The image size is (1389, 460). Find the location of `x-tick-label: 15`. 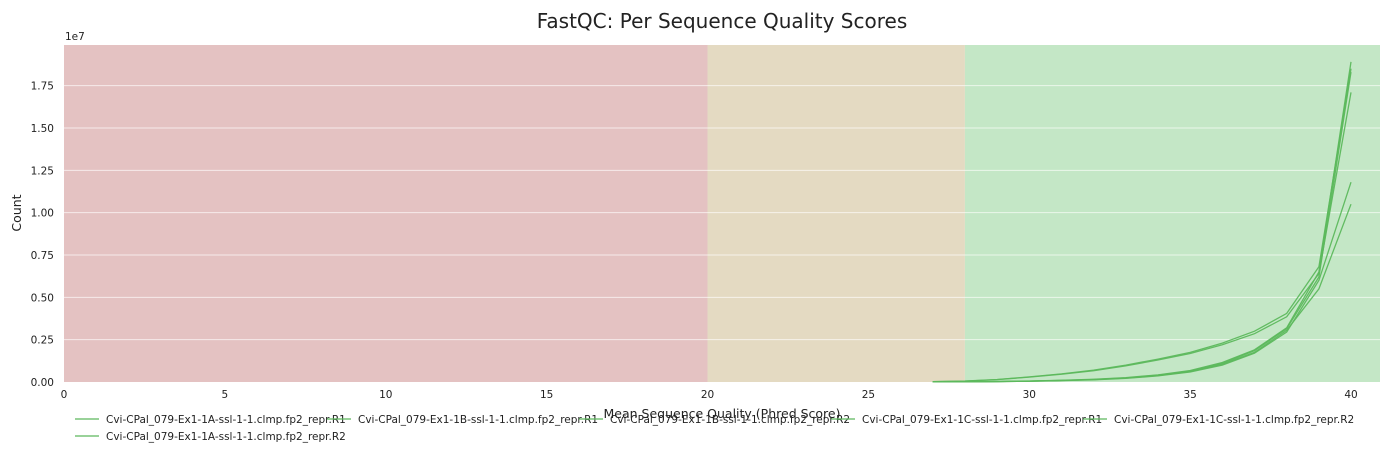

x-tick-label: 15 is located at coordinates (546, 395).